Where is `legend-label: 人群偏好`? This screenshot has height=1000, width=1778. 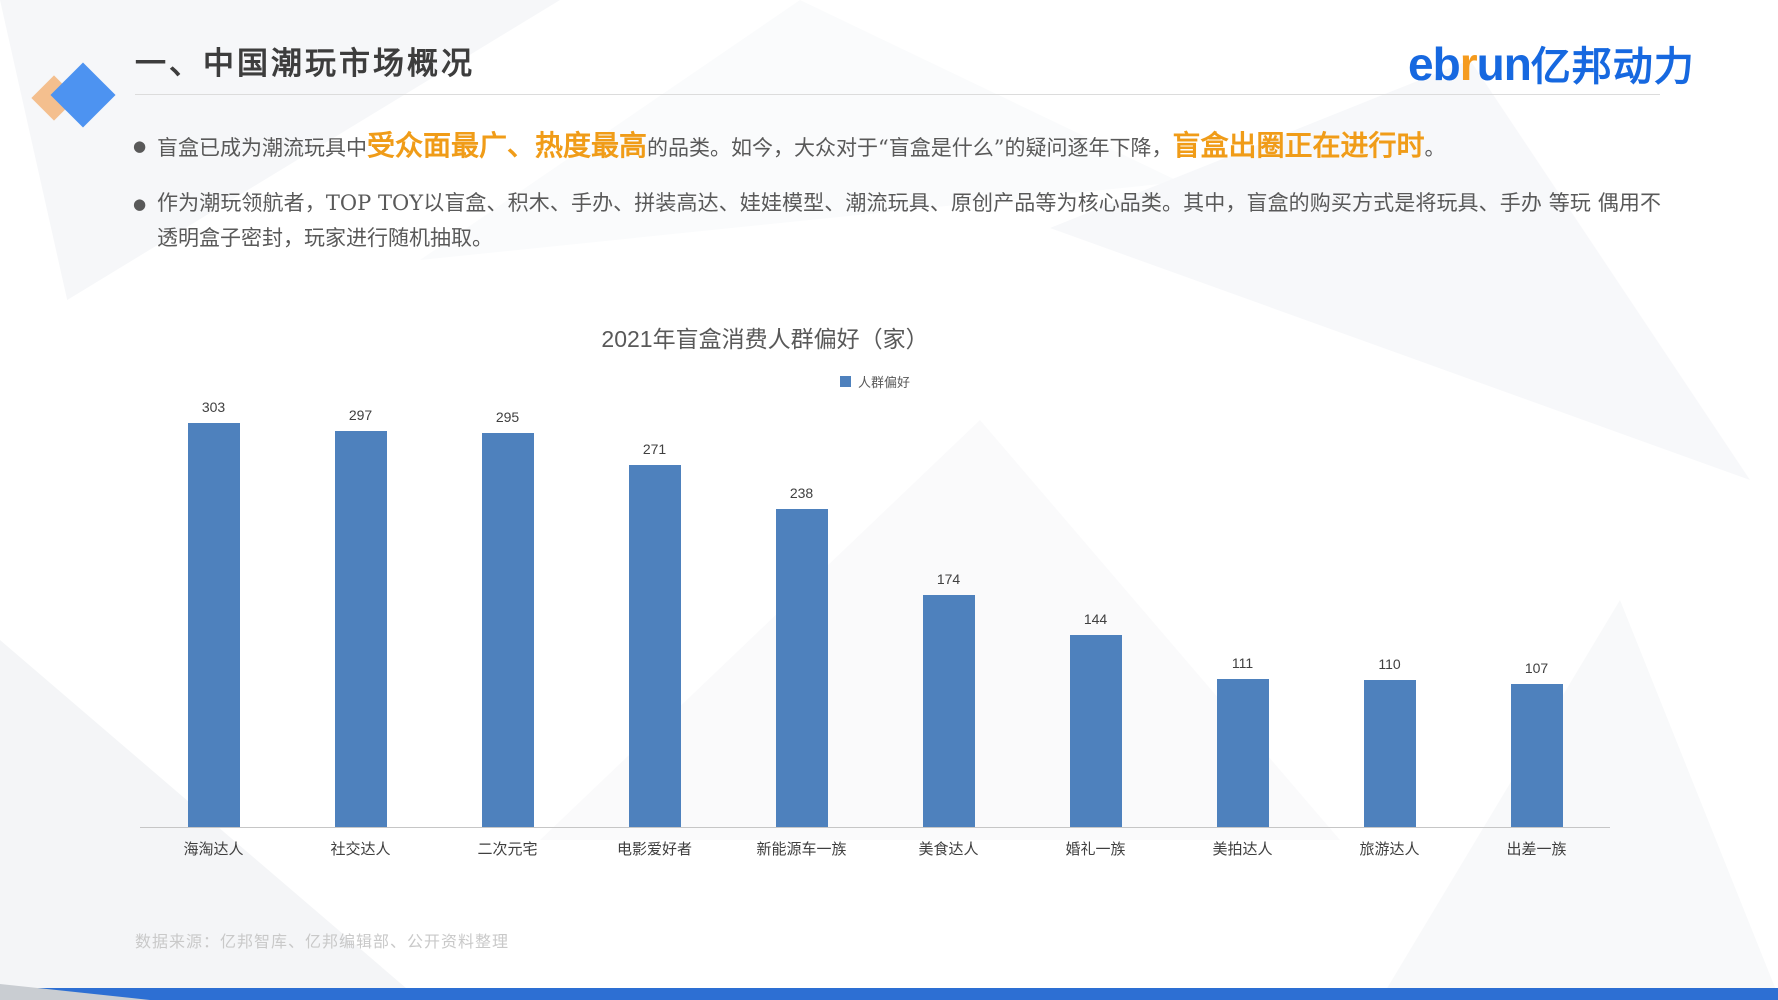 legend-label: 人群偏好 is located at coordinates (883, 382).